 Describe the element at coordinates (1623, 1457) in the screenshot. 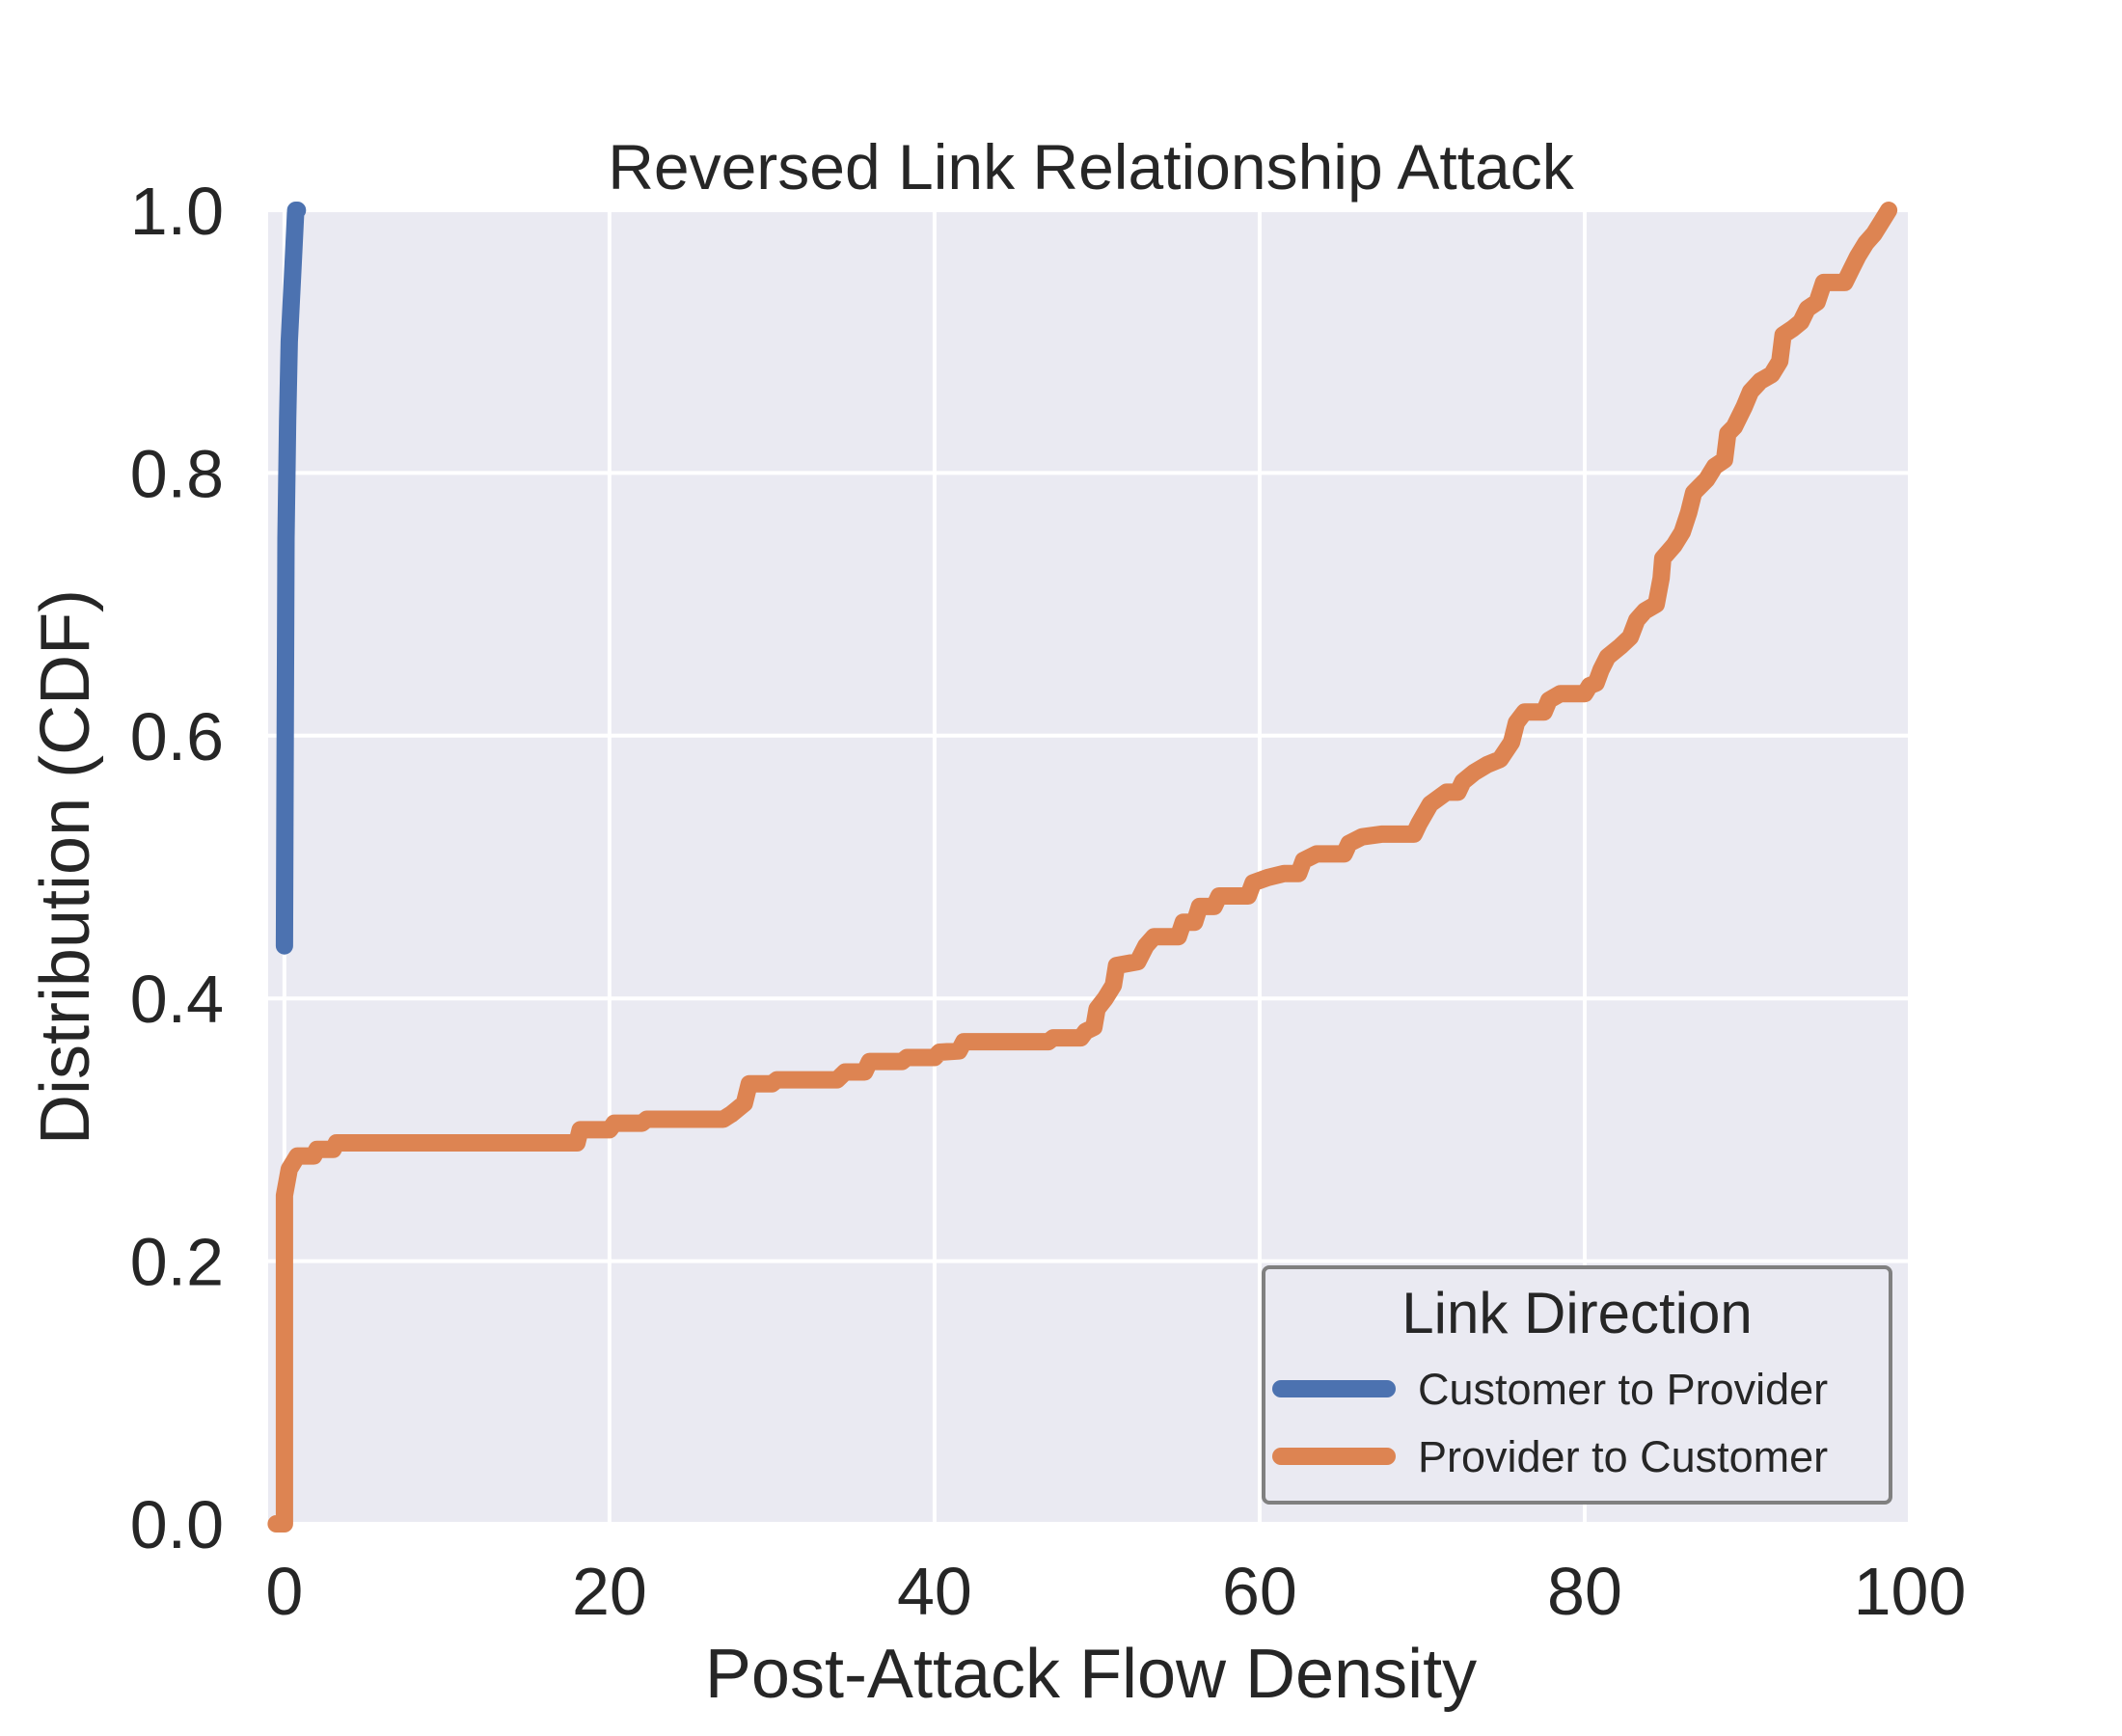

I see `legend-label-provider-to-customer: Provider to Customer` at that location.